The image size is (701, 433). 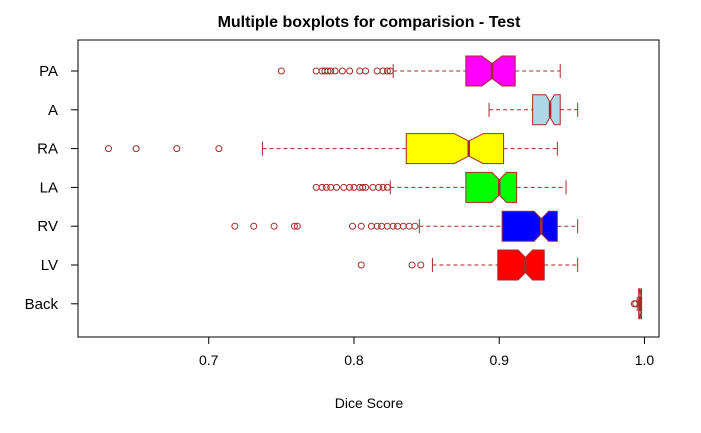 I want to click on boxplot-lv, so click(x=468, y=265).